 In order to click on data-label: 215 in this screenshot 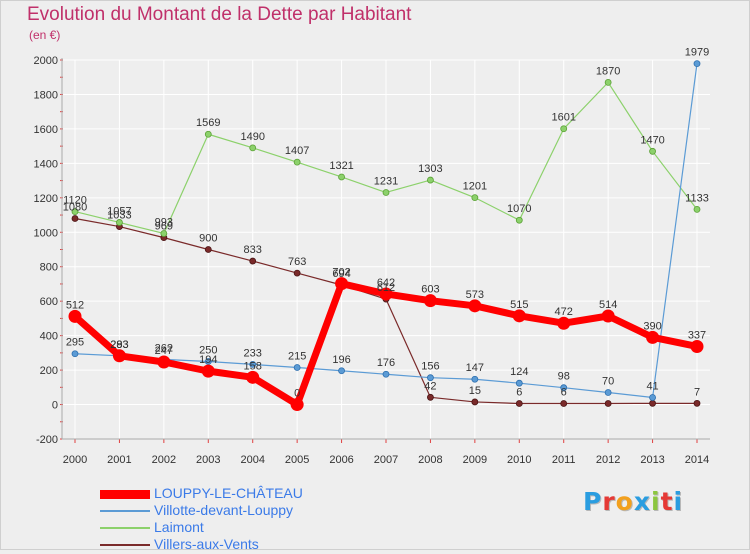, I will do `click(297, 357)`.